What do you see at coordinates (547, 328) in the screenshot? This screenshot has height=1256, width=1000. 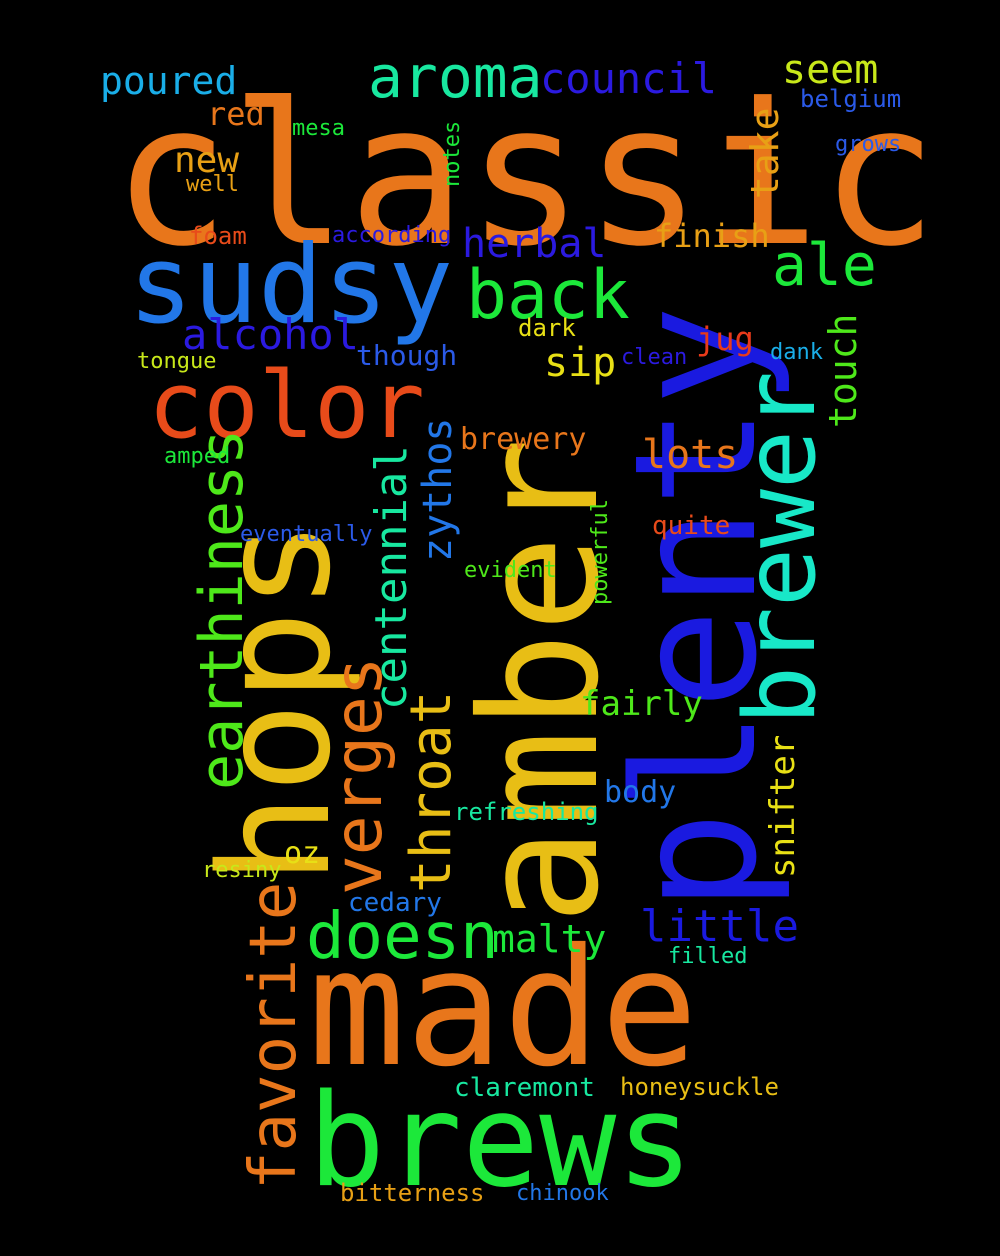 I see `word-dark: dark` at bounding box center [547, 328].